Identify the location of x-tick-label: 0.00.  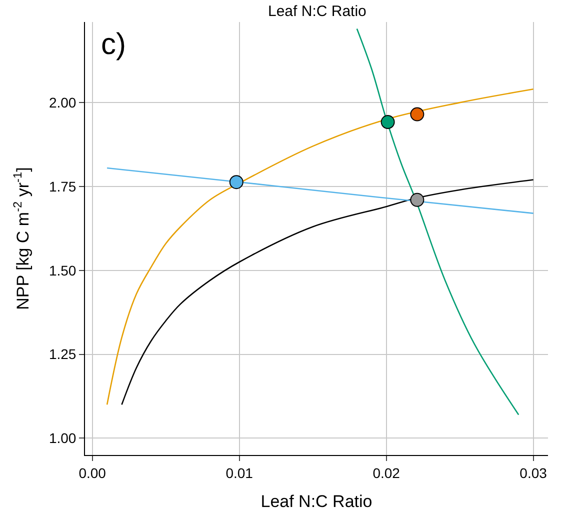
(92, 472).